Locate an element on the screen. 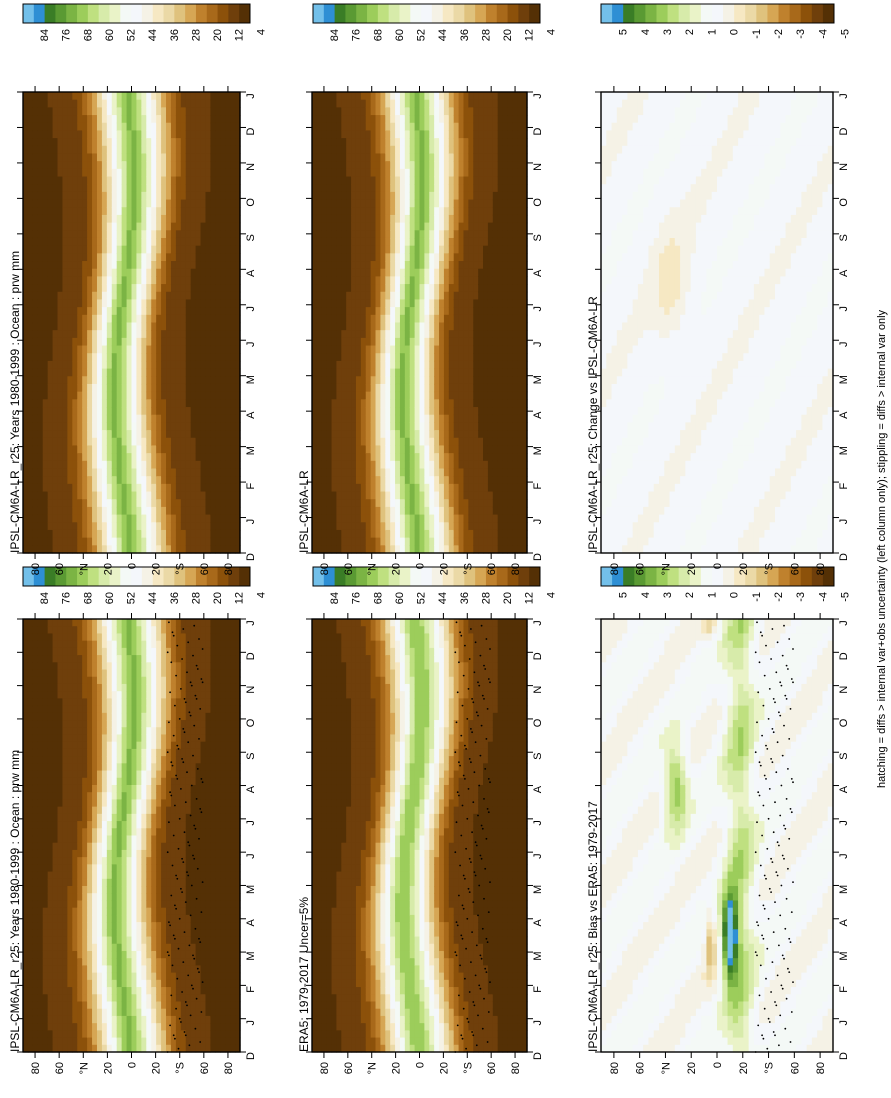 This screenshot has width=891, height=1098. colorbar-label: 68 is located at coordinates (88, 598).